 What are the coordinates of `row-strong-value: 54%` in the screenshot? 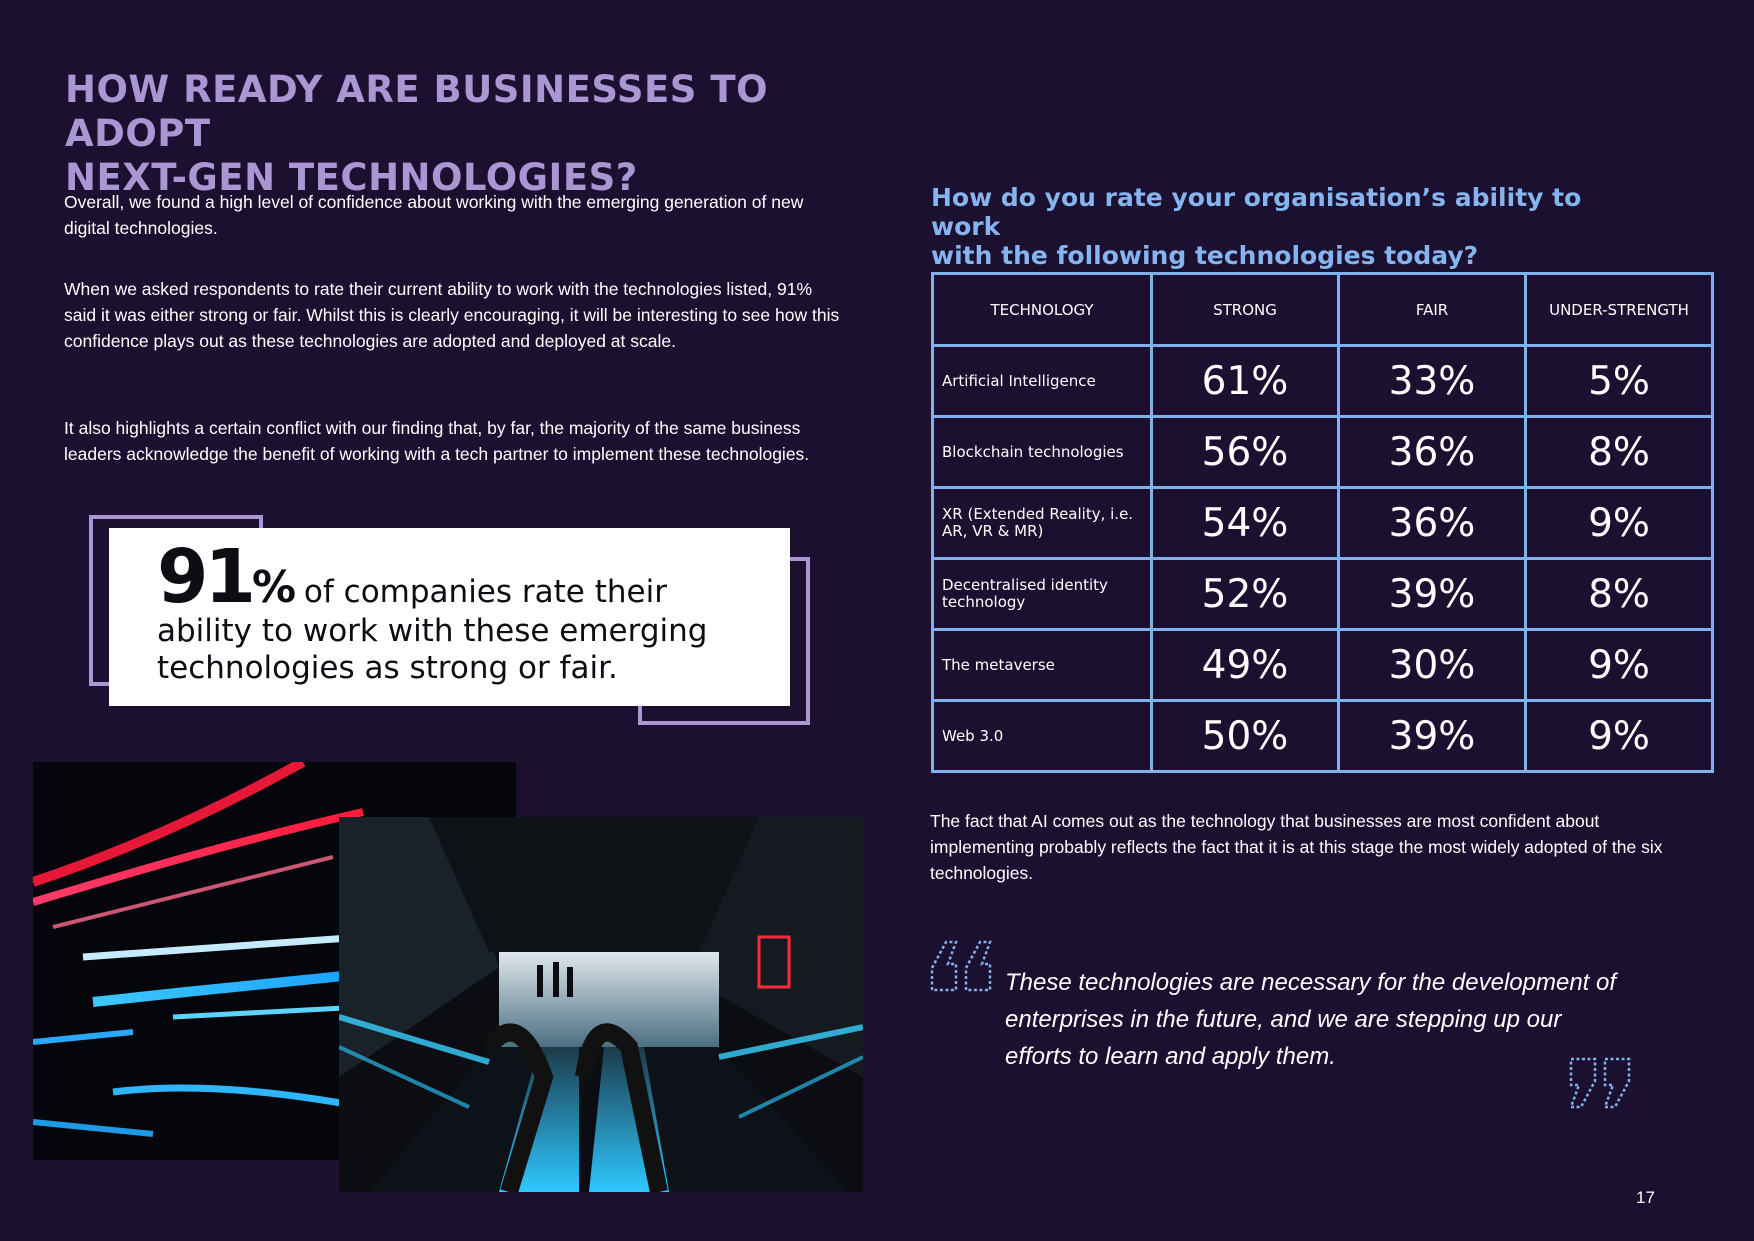 It's located at (1245, 523).